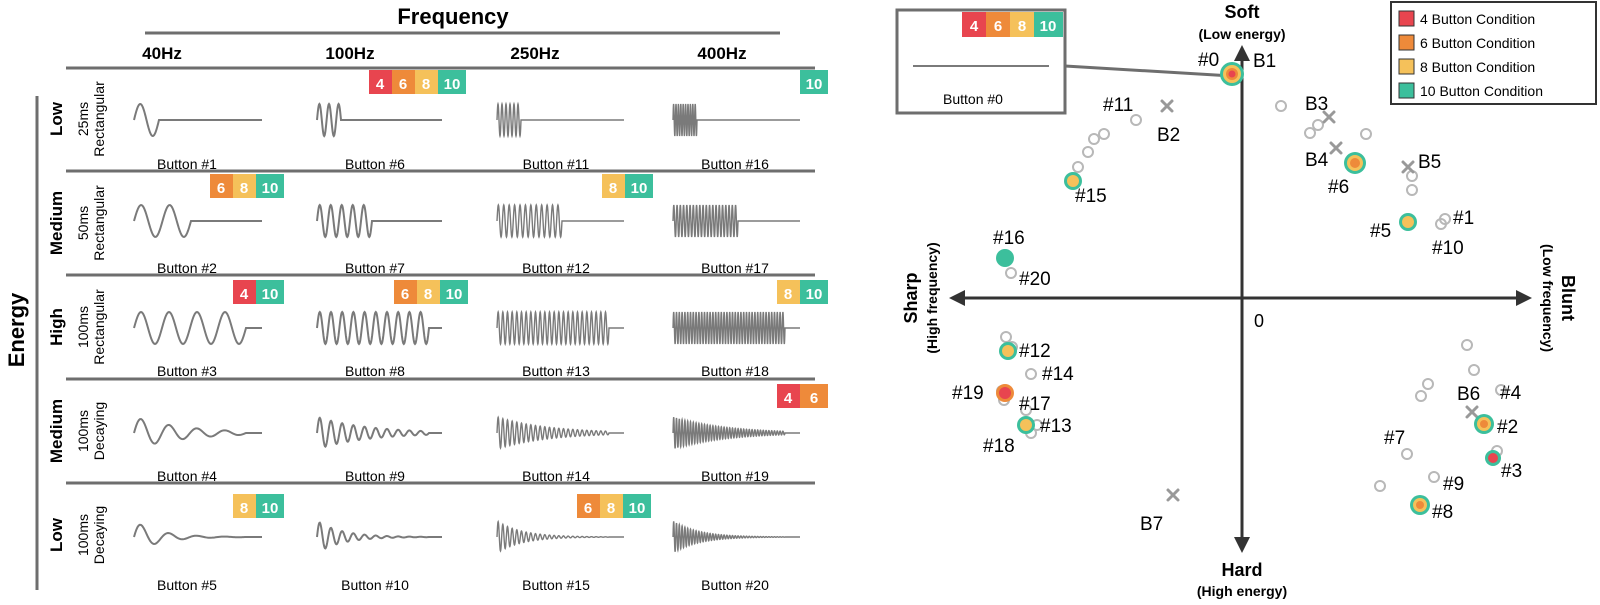  I want to click on row-duration-label: 25ms, so click(83, 119).